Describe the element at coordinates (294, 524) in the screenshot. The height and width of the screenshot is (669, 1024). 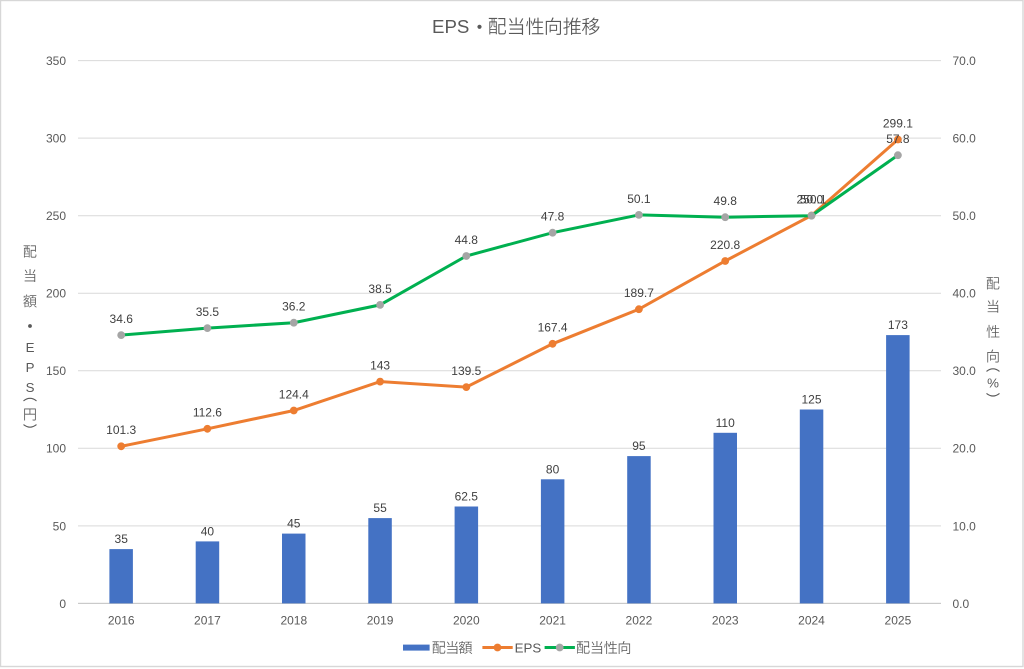
I see `svg-text: 45` at that location.